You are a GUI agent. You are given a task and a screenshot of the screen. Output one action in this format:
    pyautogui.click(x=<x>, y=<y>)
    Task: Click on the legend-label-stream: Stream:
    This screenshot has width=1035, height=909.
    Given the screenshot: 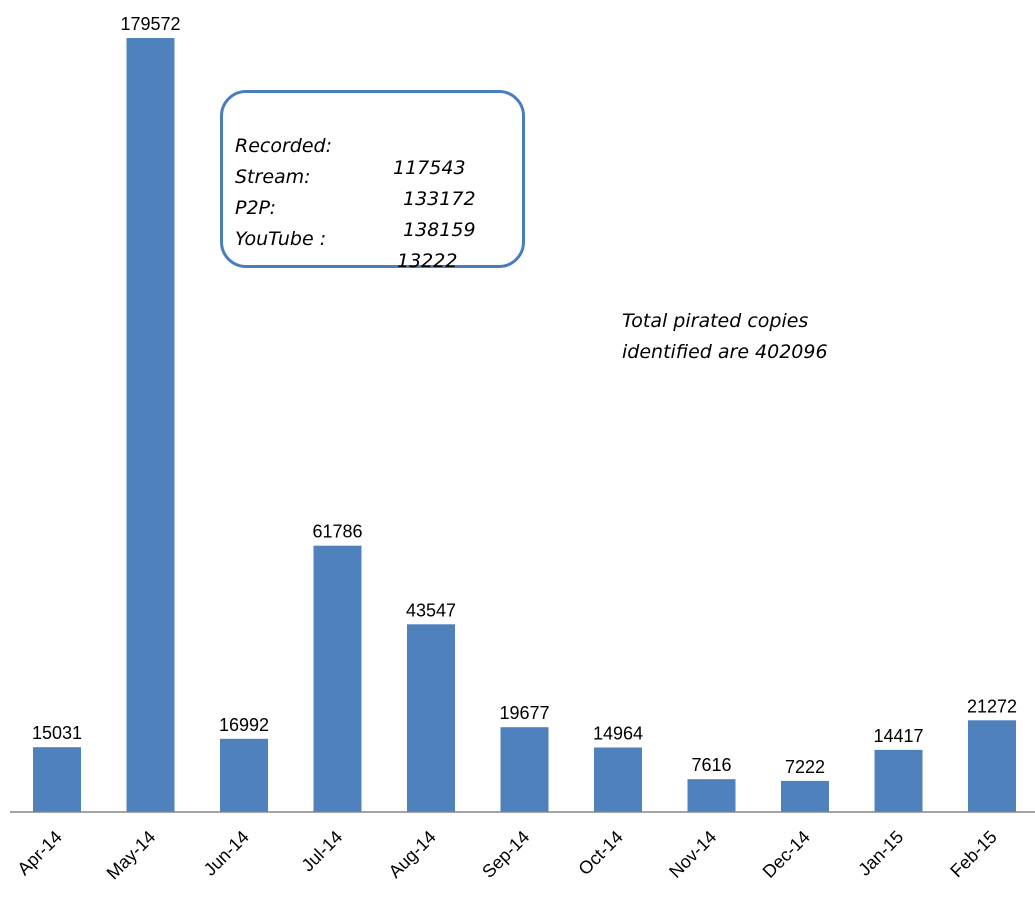 What is the action you would take?
    pyautogui.click(x=273, y=177)
    